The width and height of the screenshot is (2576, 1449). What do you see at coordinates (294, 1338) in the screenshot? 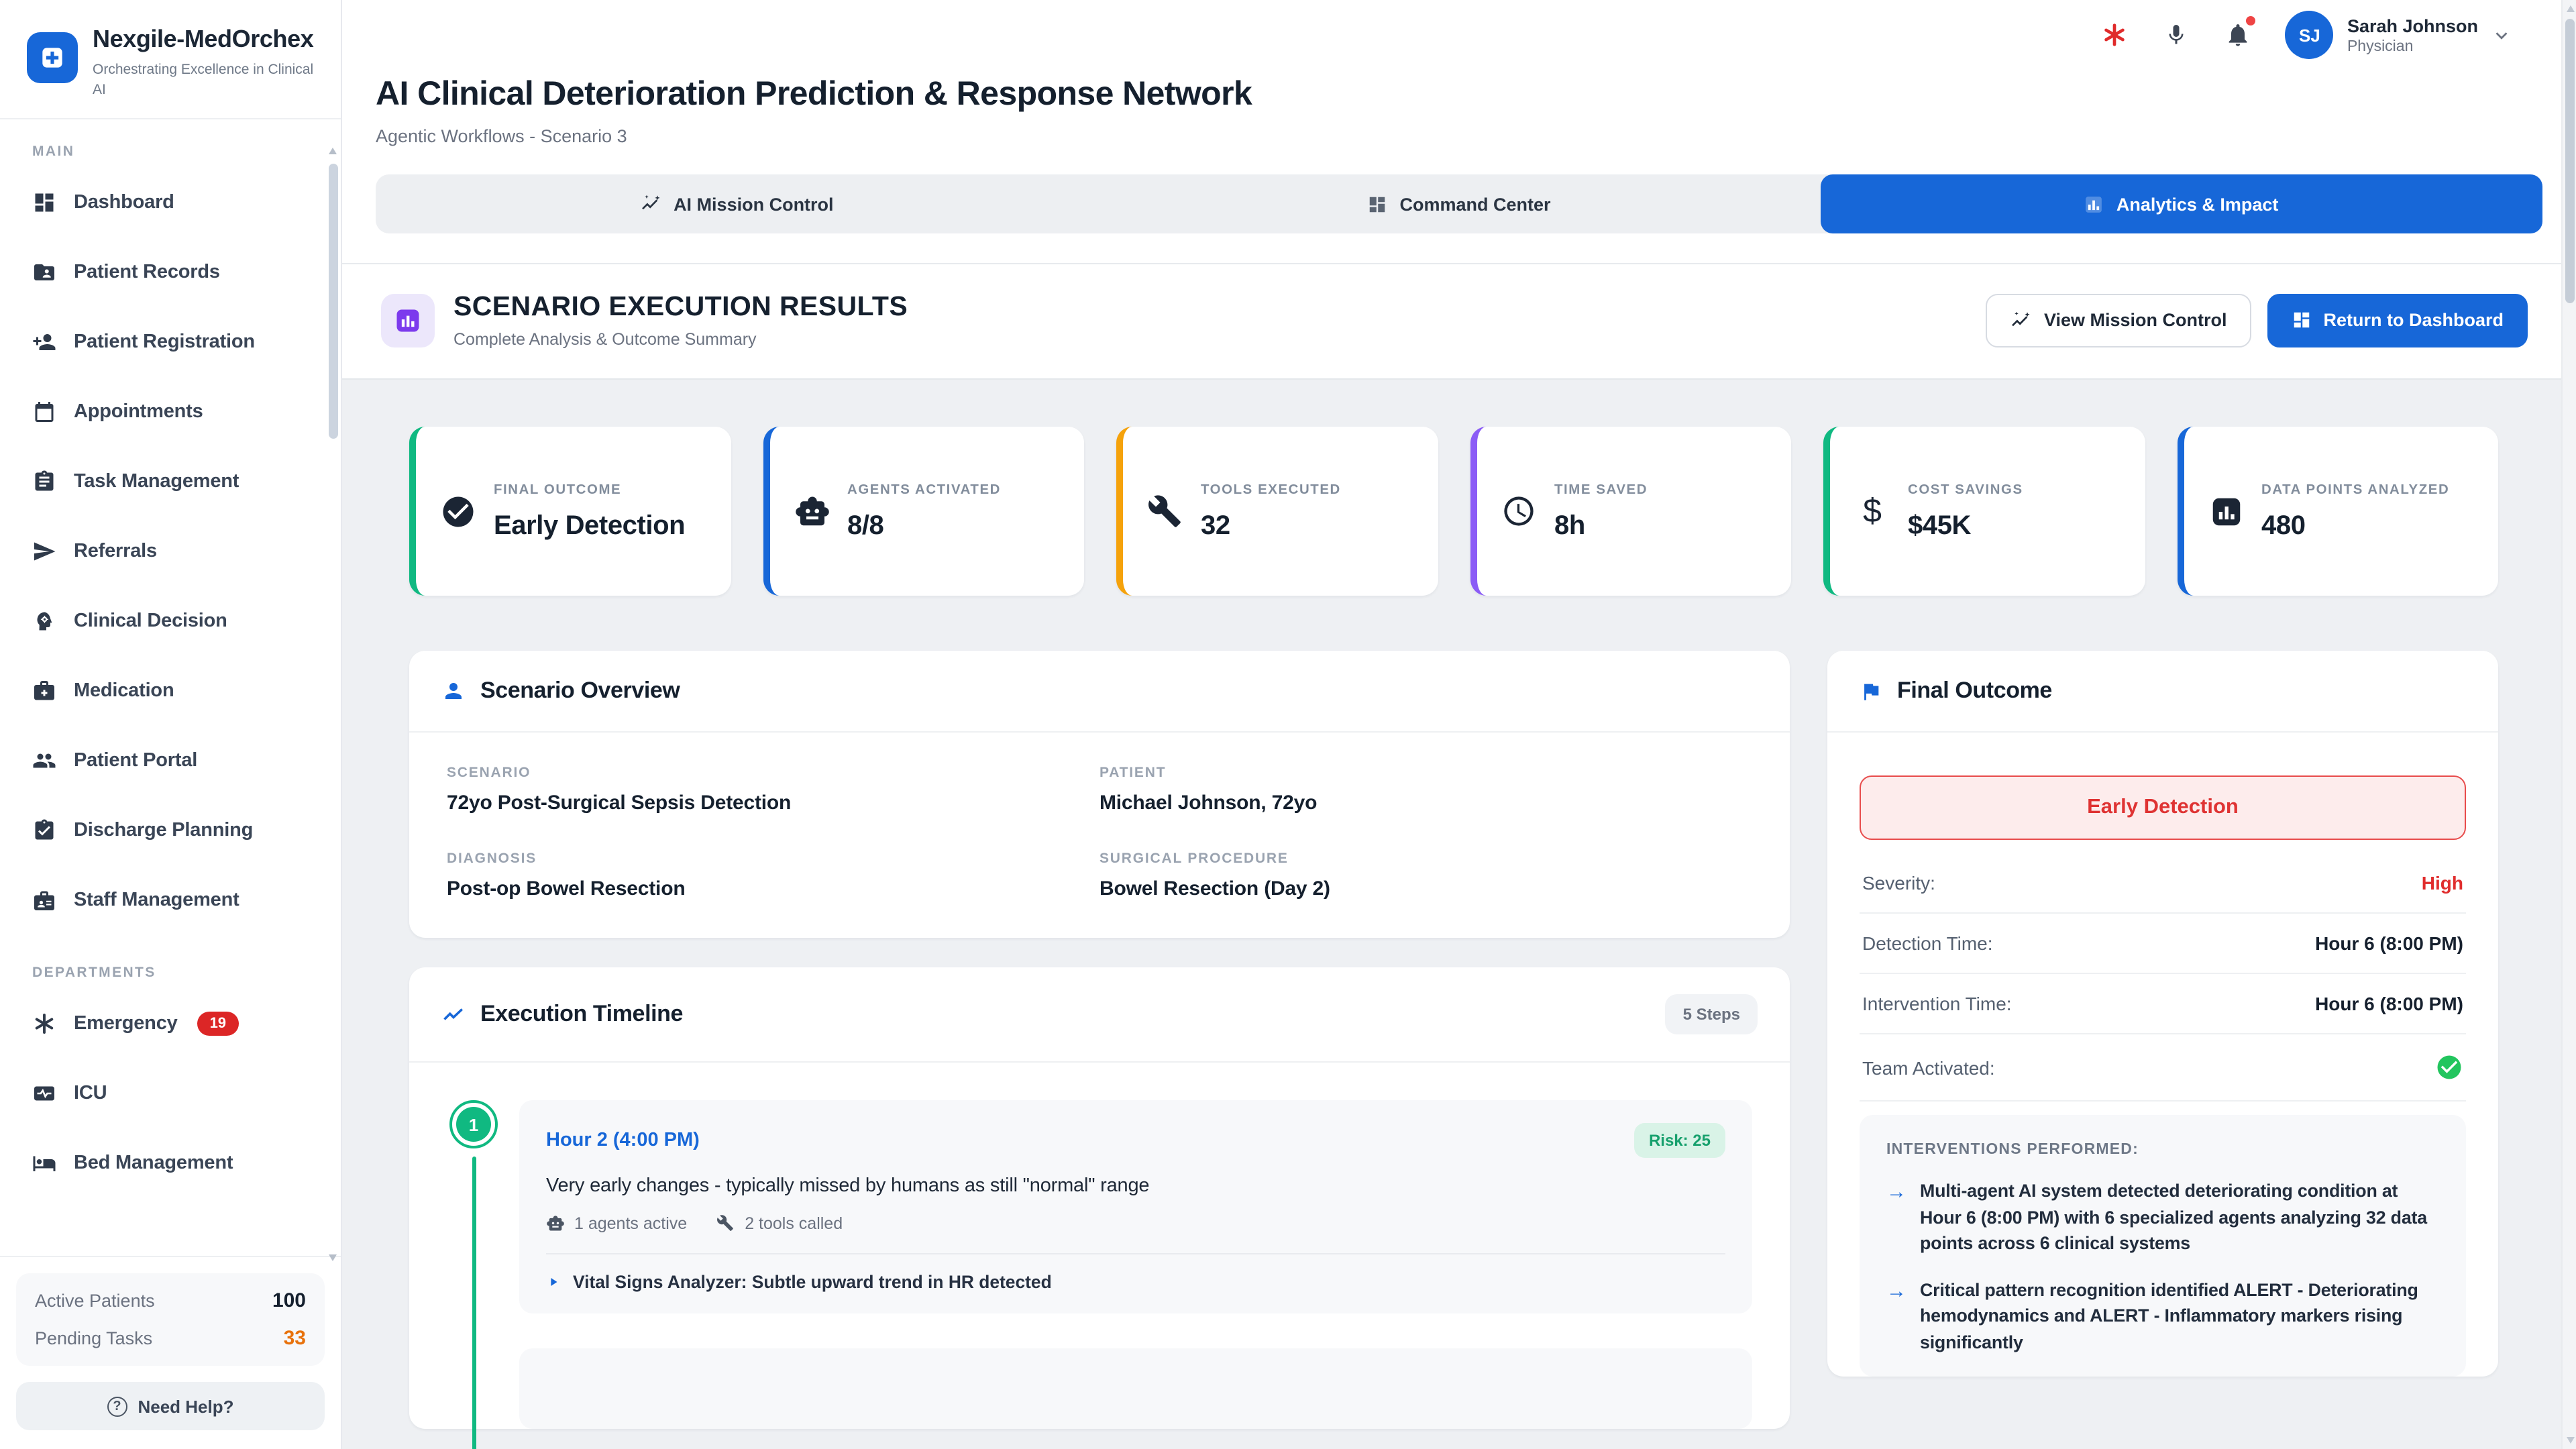
I see `pending-tasks-value: 33` at bounding box center [294, 1338].